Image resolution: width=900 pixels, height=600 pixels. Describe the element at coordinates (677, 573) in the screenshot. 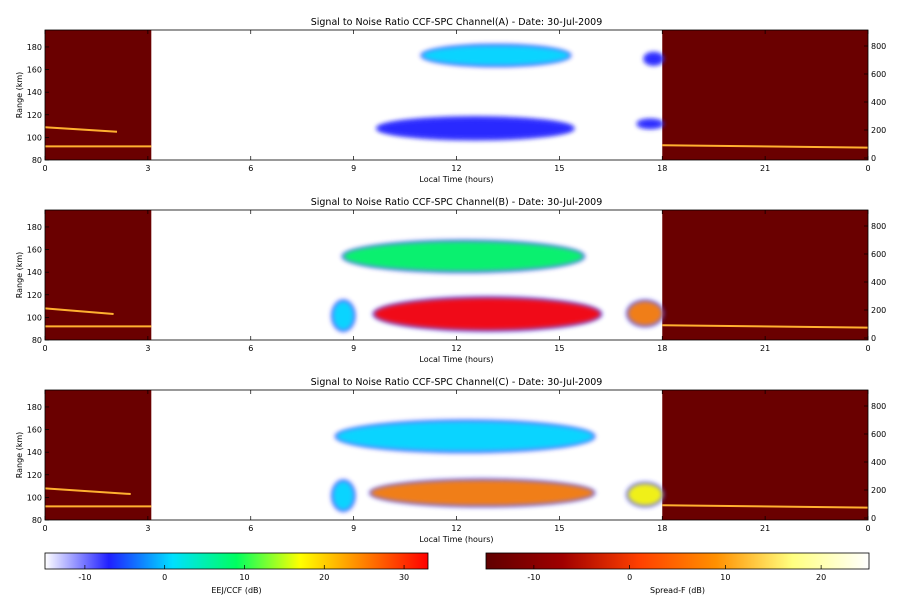

I see `spread-f-colorbar: -10 0 10 20 Spread-F (dB)` at that location.